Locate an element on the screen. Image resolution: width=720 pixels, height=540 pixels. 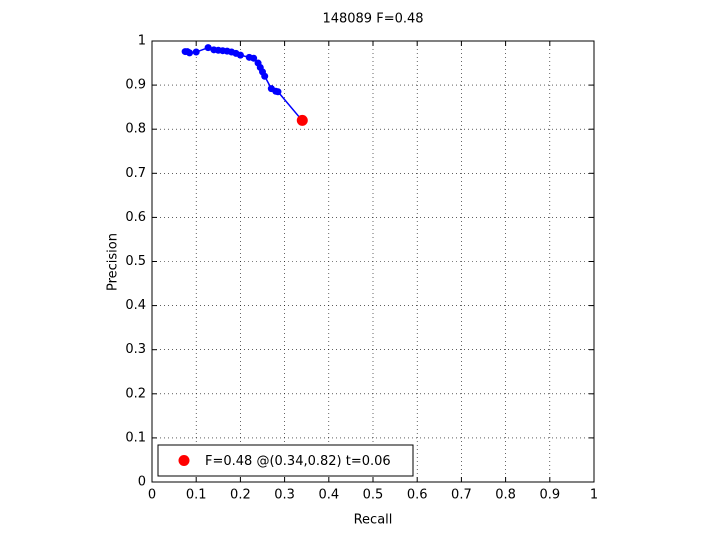
y-tick-label: 0.4 is located at coordinates (135, 305).